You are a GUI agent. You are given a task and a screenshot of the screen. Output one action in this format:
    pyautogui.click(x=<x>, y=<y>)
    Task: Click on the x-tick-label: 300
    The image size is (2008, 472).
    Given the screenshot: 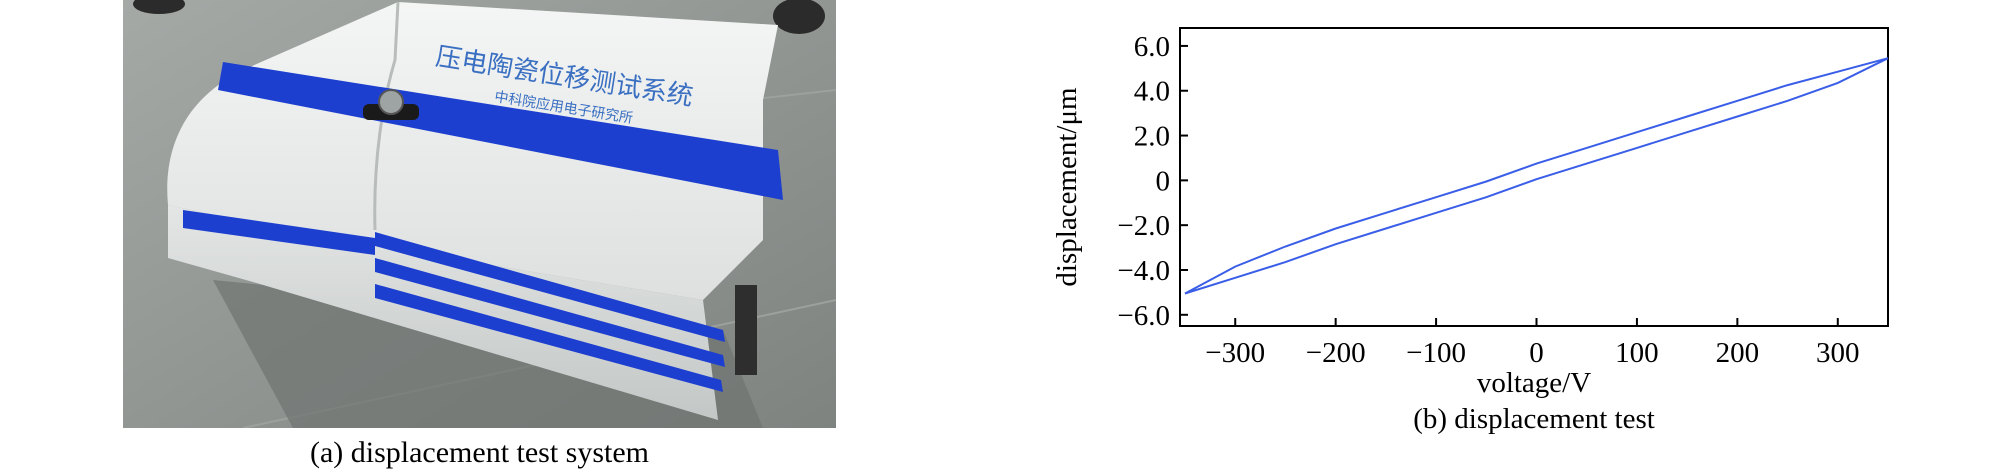 What is the action you would take?
    pyautogui.click(x=1838, y=353)
    